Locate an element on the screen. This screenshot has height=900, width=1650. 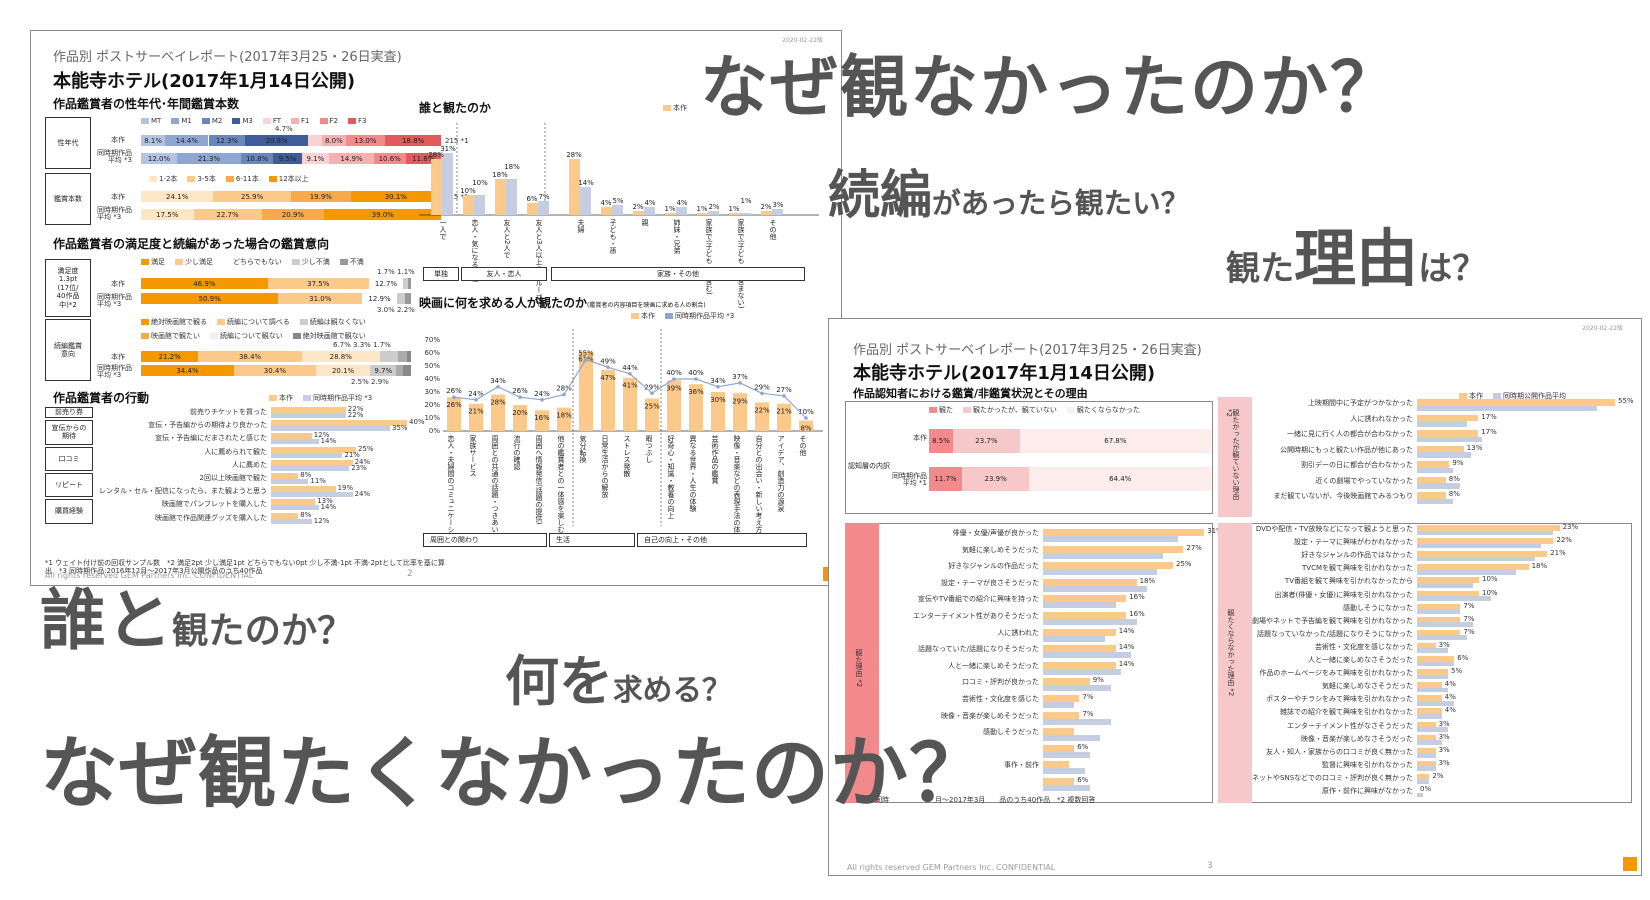
legend-label: 12本以上 is located at coordinates (293, 179).